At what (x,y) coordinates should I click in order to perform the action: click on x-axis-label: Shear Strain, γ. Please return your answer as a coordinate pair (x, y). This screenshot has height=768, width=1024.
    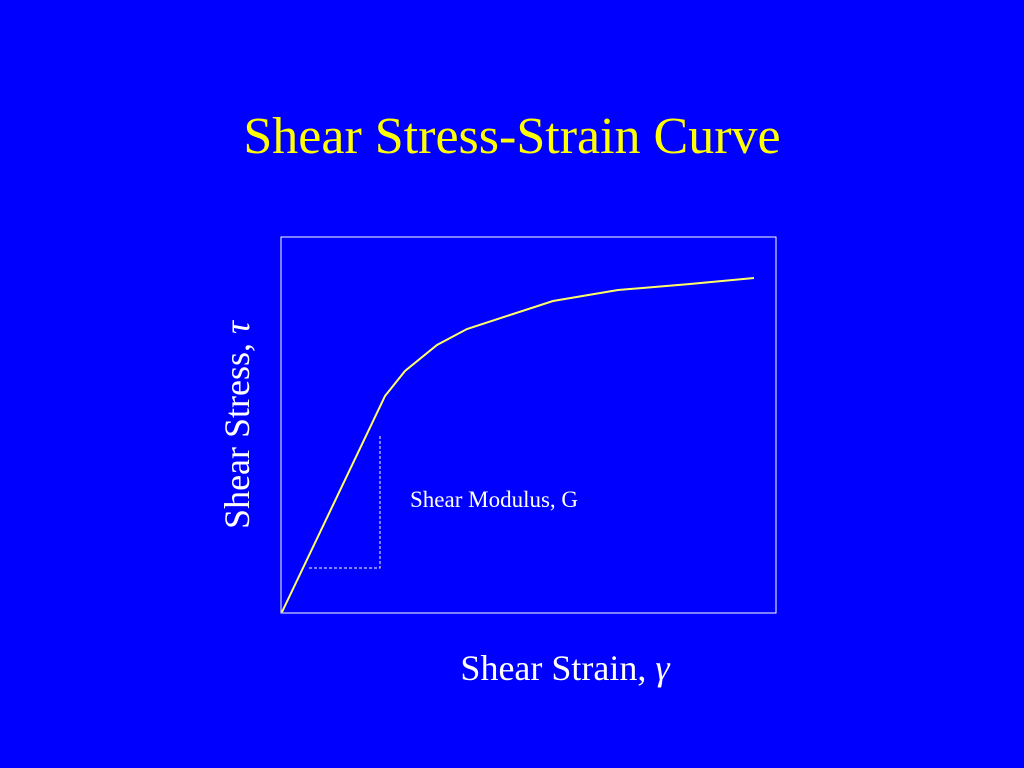
    Looking at the image, I should click on (565, 668).